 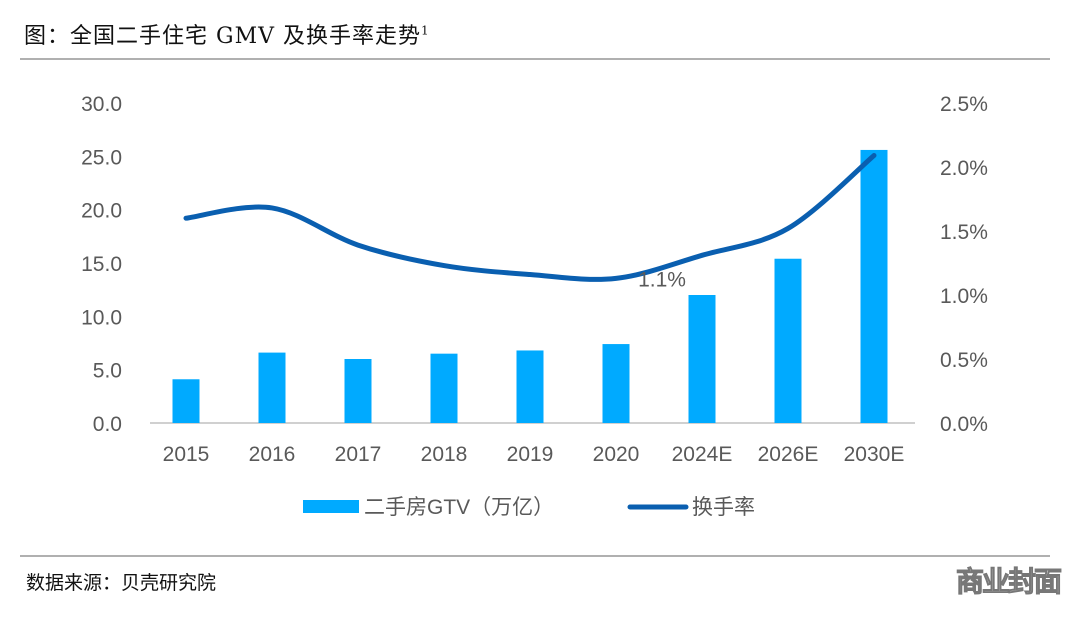 What do you see at coordinates (101, 157) in the screenshot?
I see `left-axis-tick: 25.0` at bounding box center [101, 157].